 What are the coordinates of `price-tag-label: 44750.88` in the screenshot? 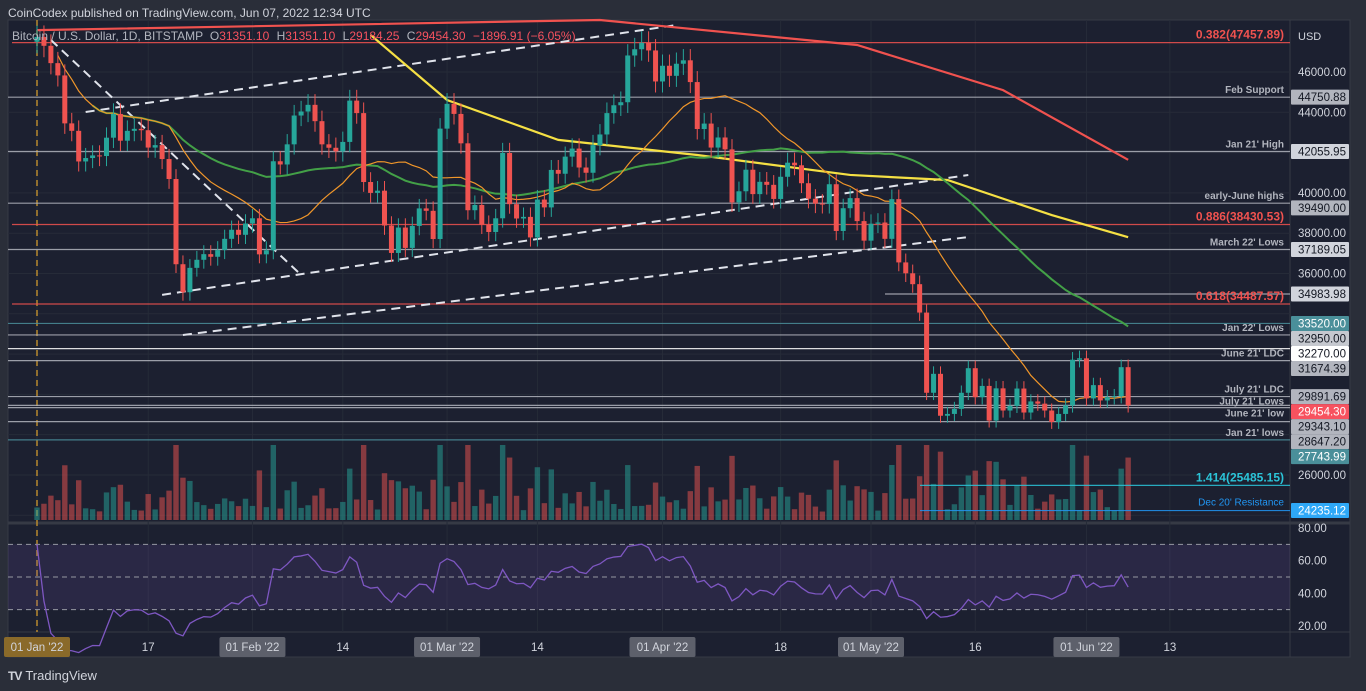 It's located at (1322, 98).